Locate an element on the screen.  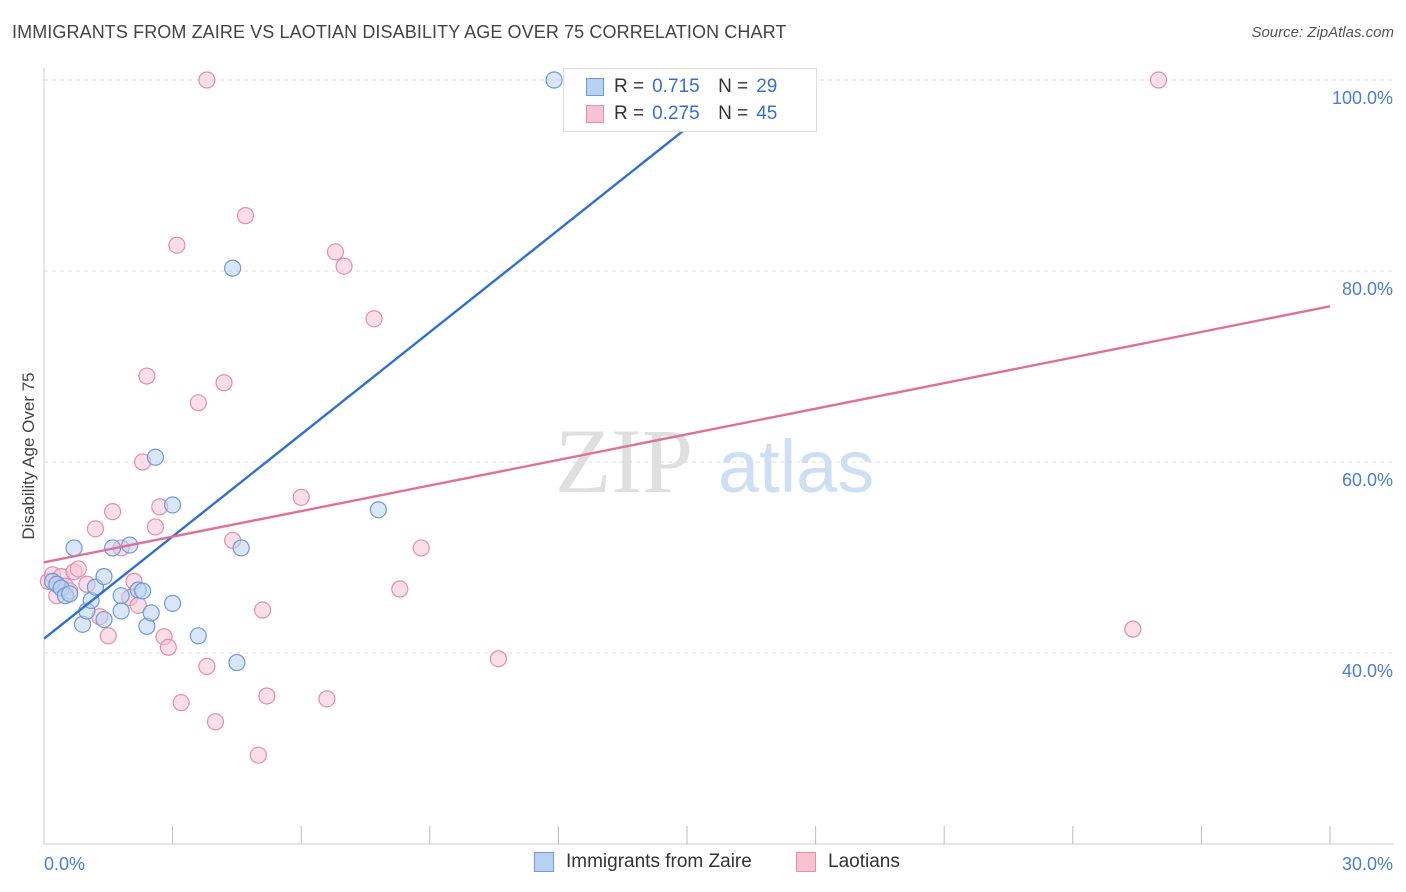
y-tick-label: 40.0% is located at coordinates (1367, 671).